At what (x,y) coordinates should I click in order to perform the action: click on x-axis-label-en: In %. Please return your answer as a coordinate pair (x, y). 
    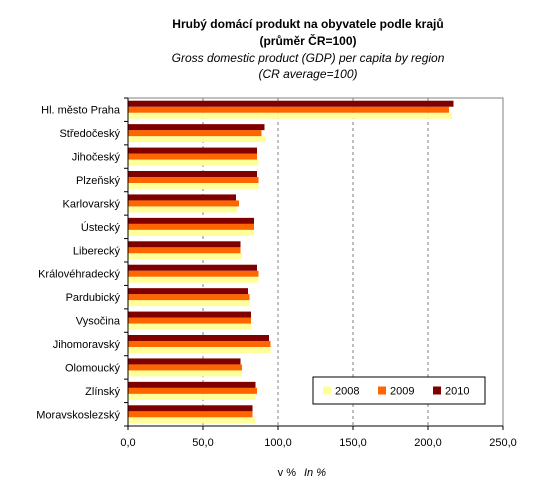
    Looking at the image, I should click on (315, 473).